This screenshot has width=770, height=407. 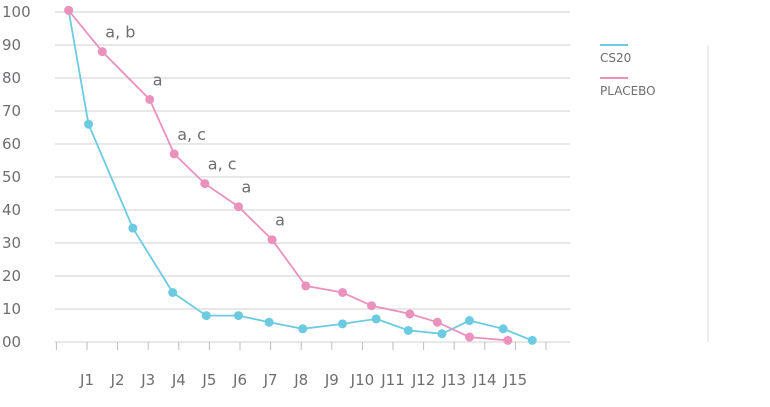 What do you see at coordinates (239, 380) in the screenshot?
I see `x-tick-label: J6` at bounding box center [239, 380].